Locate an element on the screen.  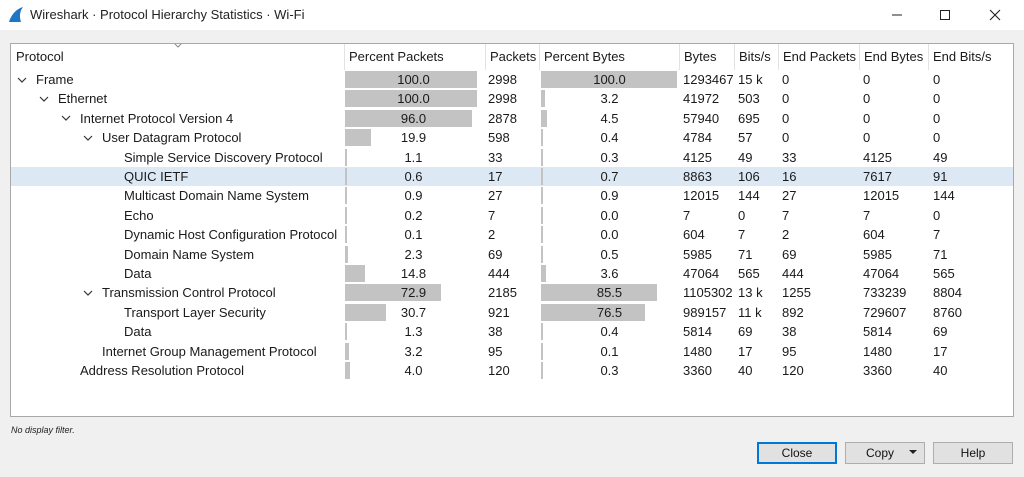
end-packets-value: 33 is located at coordinates (789, 157).